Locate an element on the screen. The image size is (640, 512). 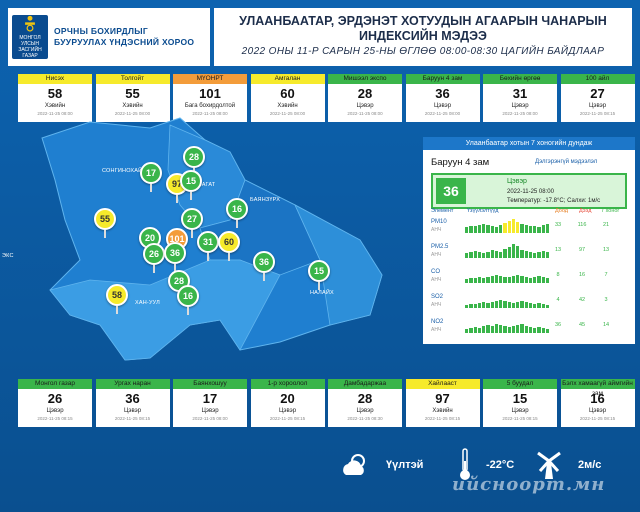
col-chart: Үзүүлэлтүүд is located at coordinates (483, 211).